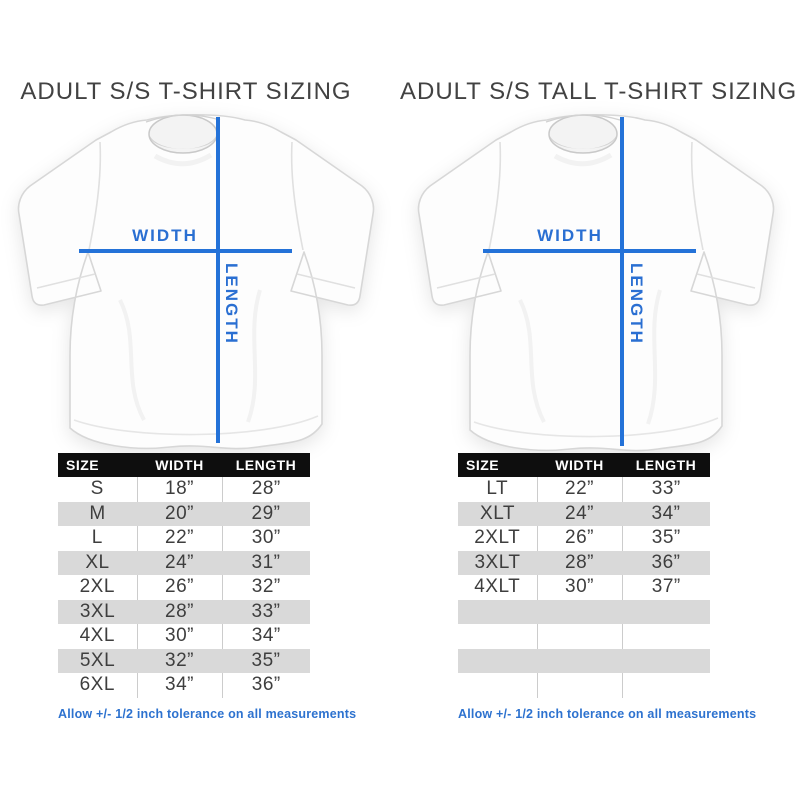 Image resolution: width=800 pixels, height=800 pixels. What do you see at coordinates (266, 660) in the screenshot?
I see `table-cell: 35”` at bounding box center [266, 660].